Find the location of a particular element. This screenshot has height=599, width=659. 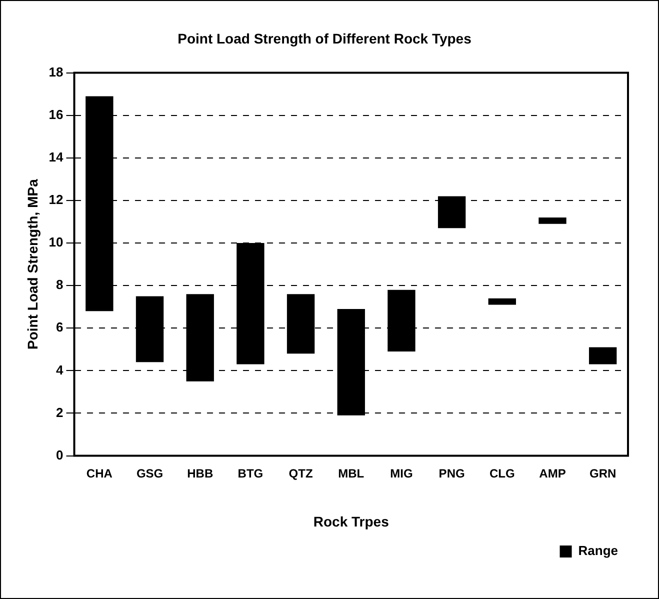

y-tick-label: 16 is located at coordinates (56, 114).